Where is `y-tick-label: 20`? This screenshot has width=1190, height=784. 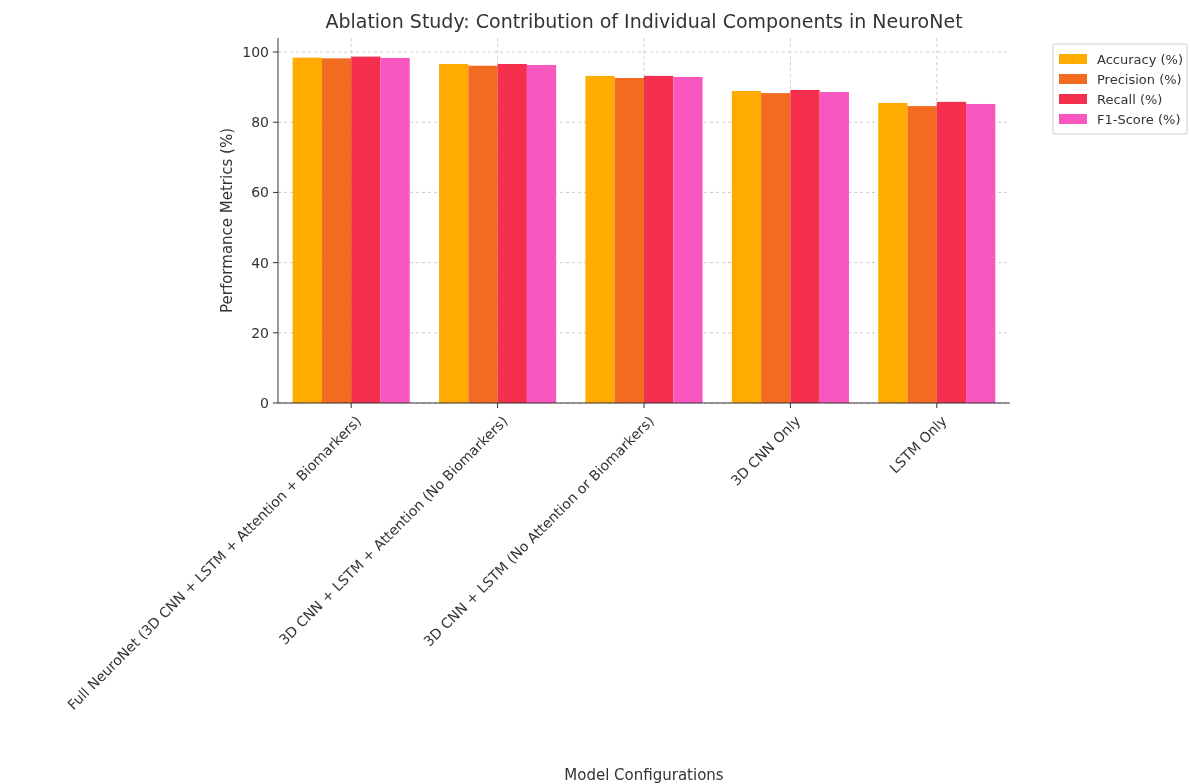 y-tick-label: 20 is located at coordinates (260, 332).